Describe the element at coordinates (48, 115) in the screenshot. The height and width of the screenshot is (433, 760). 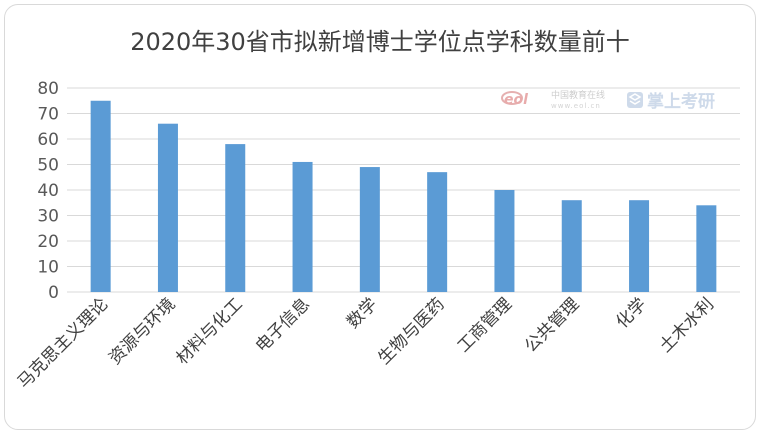
I see `y-tick-label: 70` at that location.